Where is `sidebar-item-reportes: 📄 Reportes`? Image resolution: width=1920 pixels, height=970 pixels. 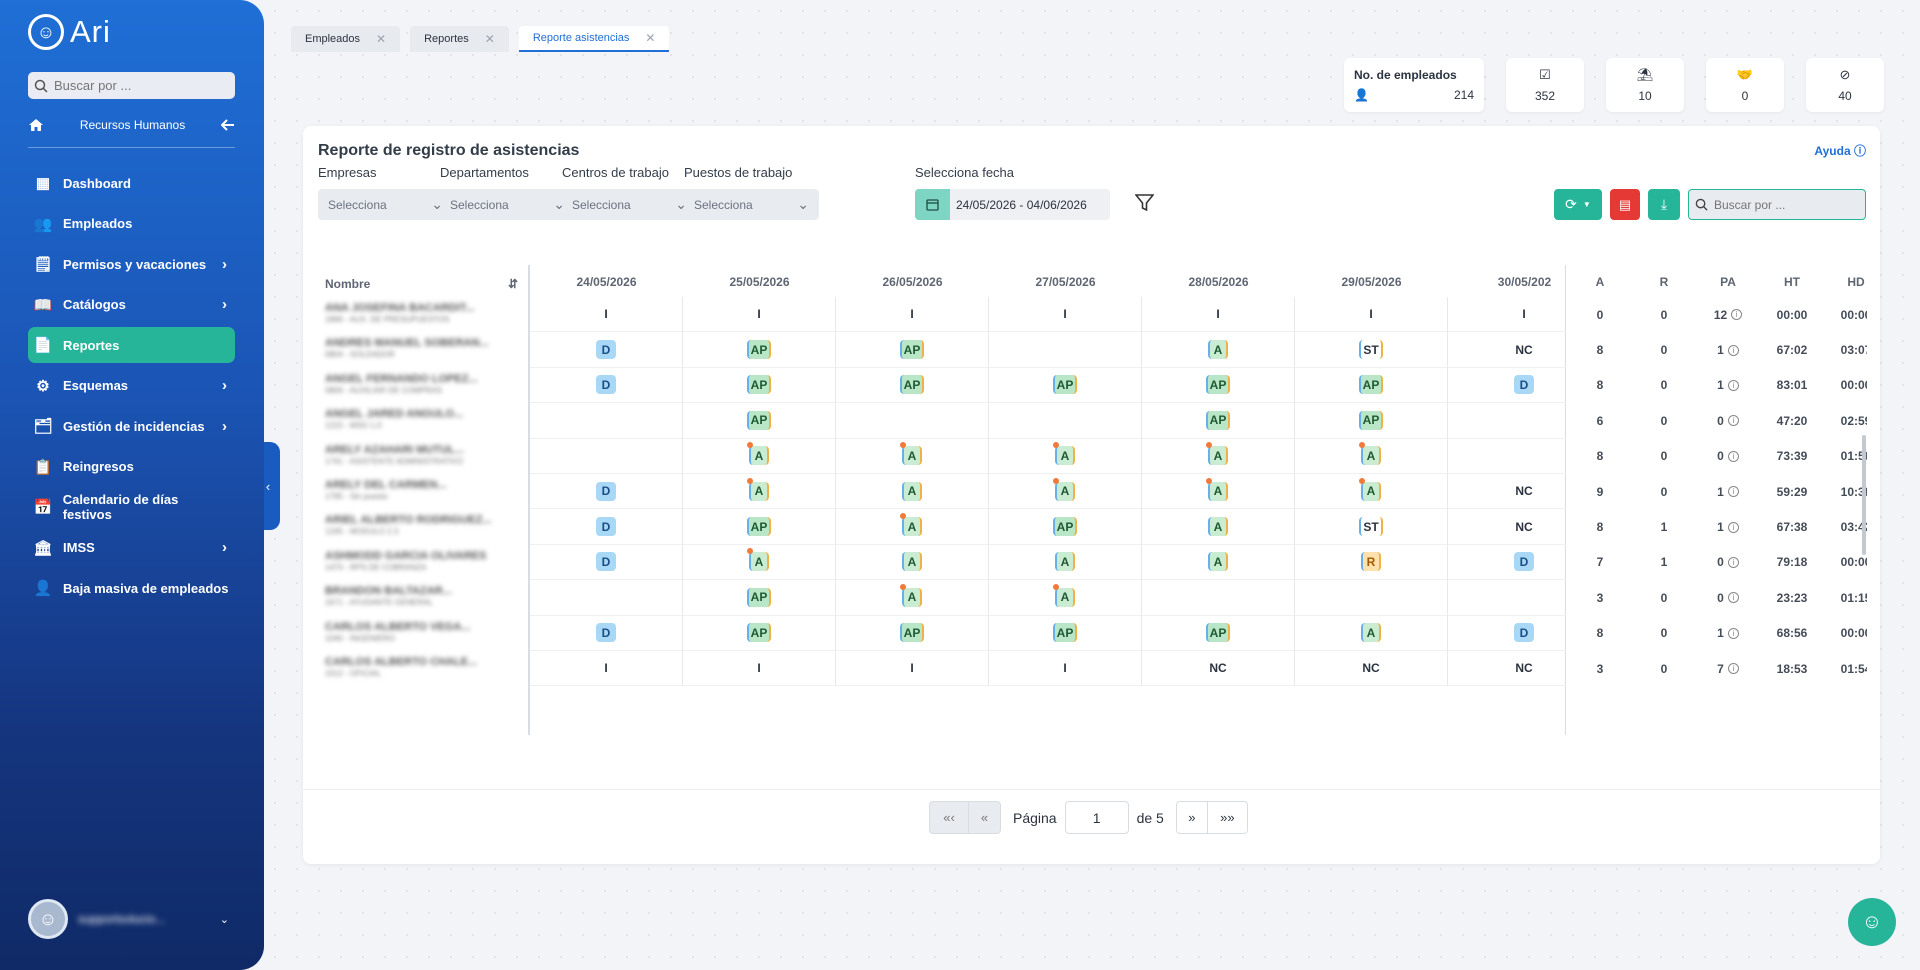 sidebar-item-reportes: 📄 Reportes is located at coordinates (131, 345).